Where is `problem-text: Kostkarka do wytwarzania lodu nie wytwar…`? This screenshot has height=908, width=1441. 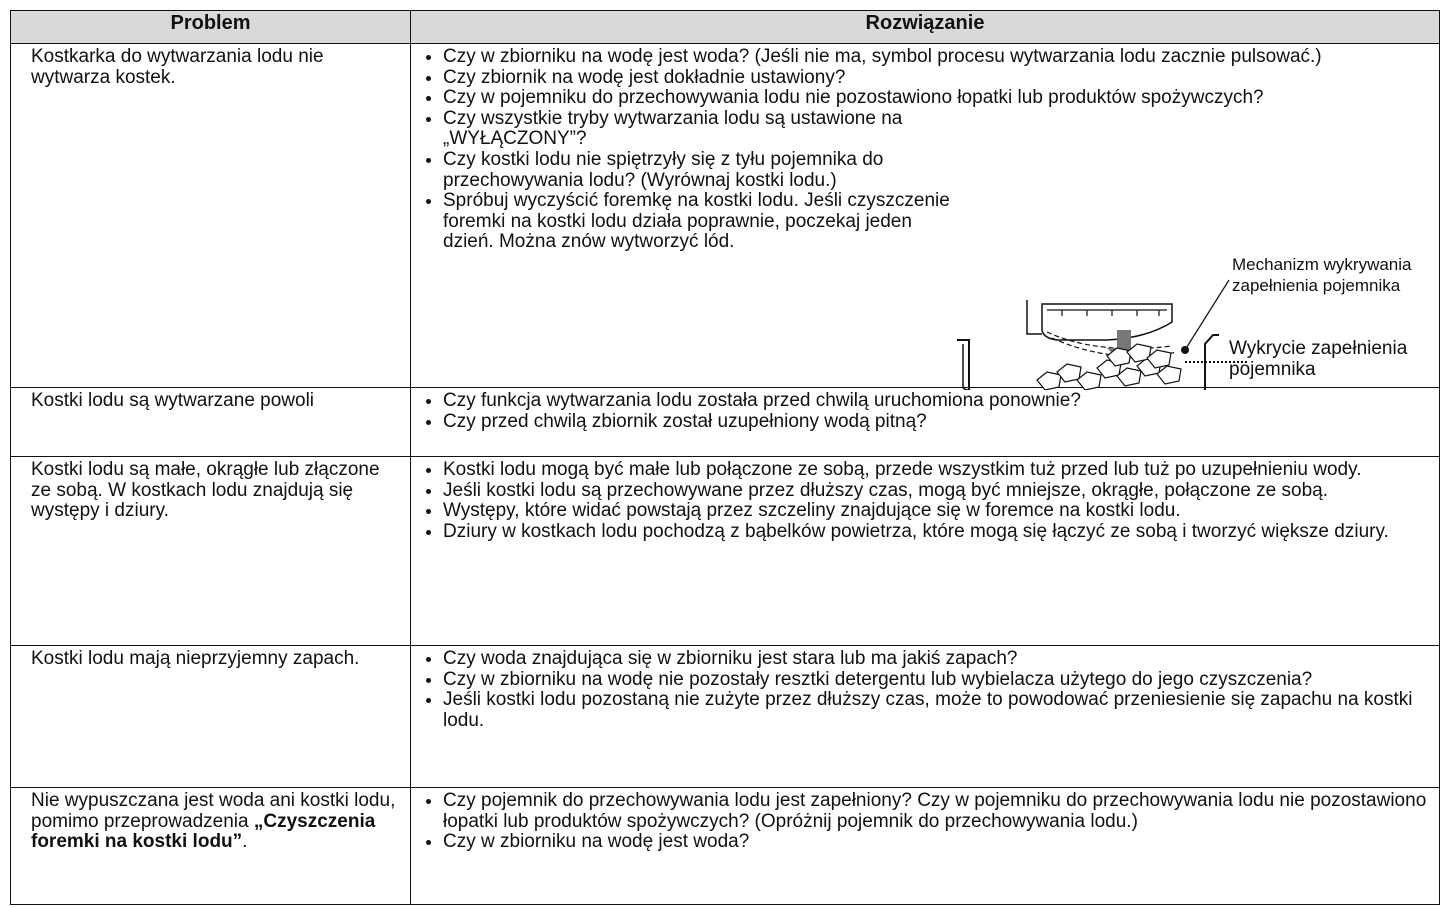
problem-text: Kostkarka do wytwarzania lodu nie wytwar… is located at coordinates (177, 67).